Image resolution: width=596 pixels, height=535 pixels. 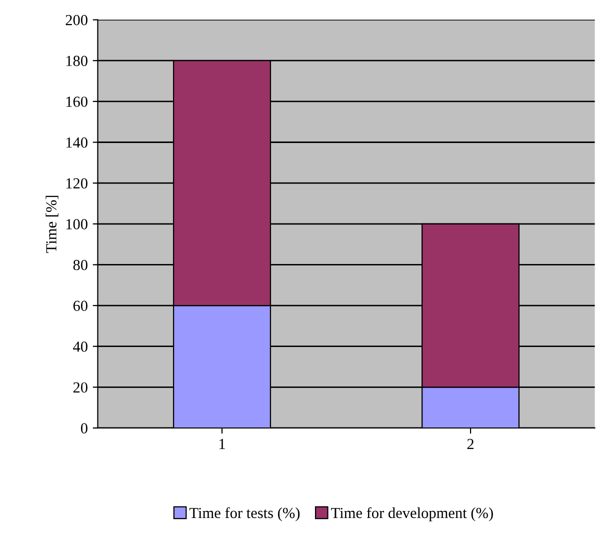 I want to click on y-tick-label: 80, so click(x=80, y=265).